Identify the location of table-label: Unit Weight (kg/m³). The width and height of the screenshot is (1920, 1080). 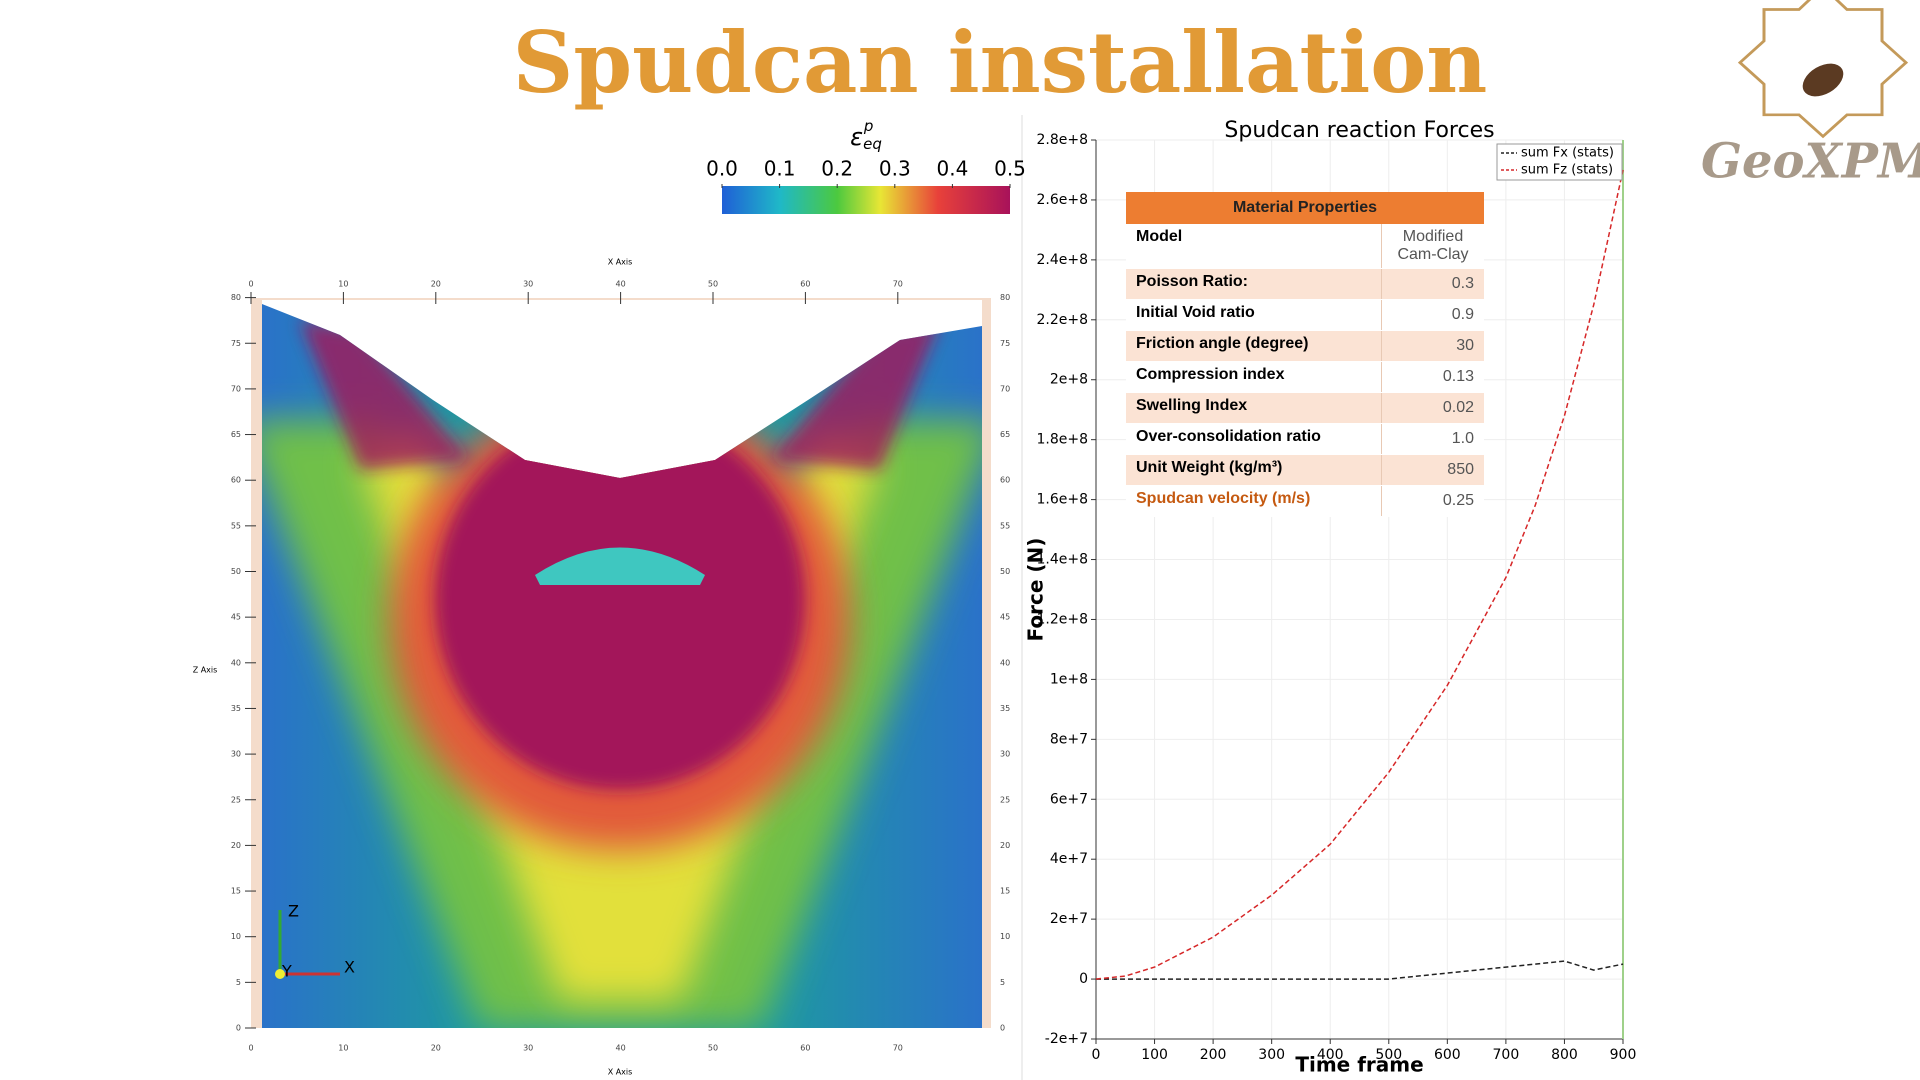
(1254, 470).